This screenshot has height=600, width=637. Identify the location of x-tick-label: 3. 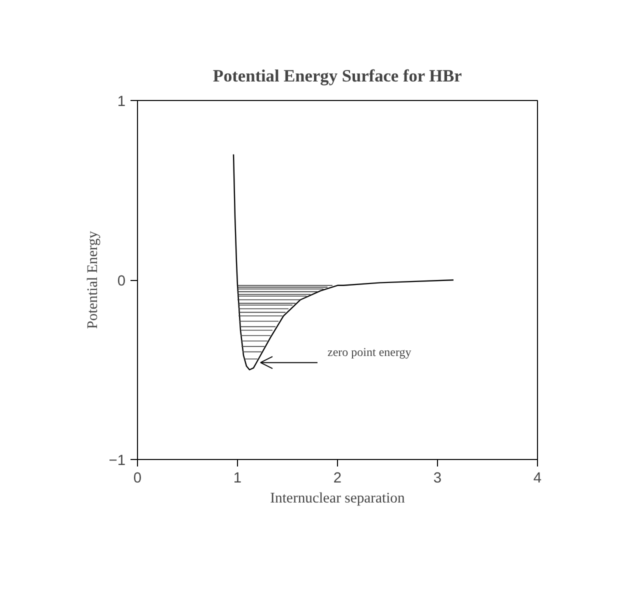
(437, 478).